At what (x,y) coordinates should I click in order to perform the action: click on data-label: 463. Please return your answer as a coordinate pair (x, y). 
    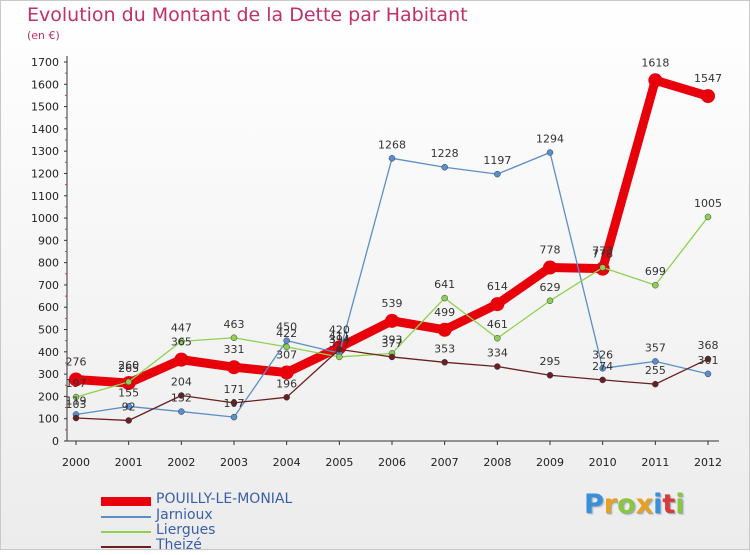
    Looking at the image, I should click on (234, 324).